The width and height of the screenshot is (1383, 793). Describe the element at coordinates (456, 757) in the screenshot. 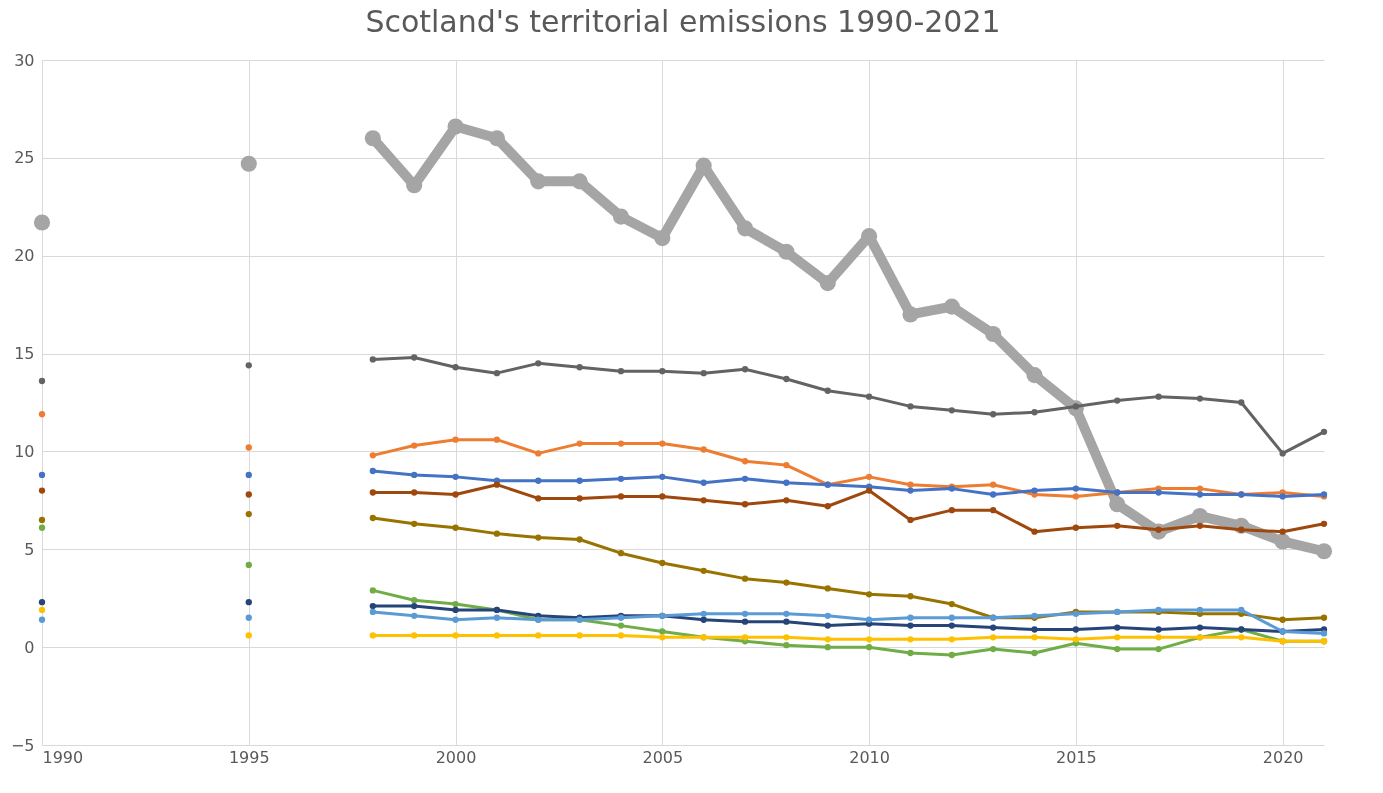

I see `x-tick-label: 2000` at that location.